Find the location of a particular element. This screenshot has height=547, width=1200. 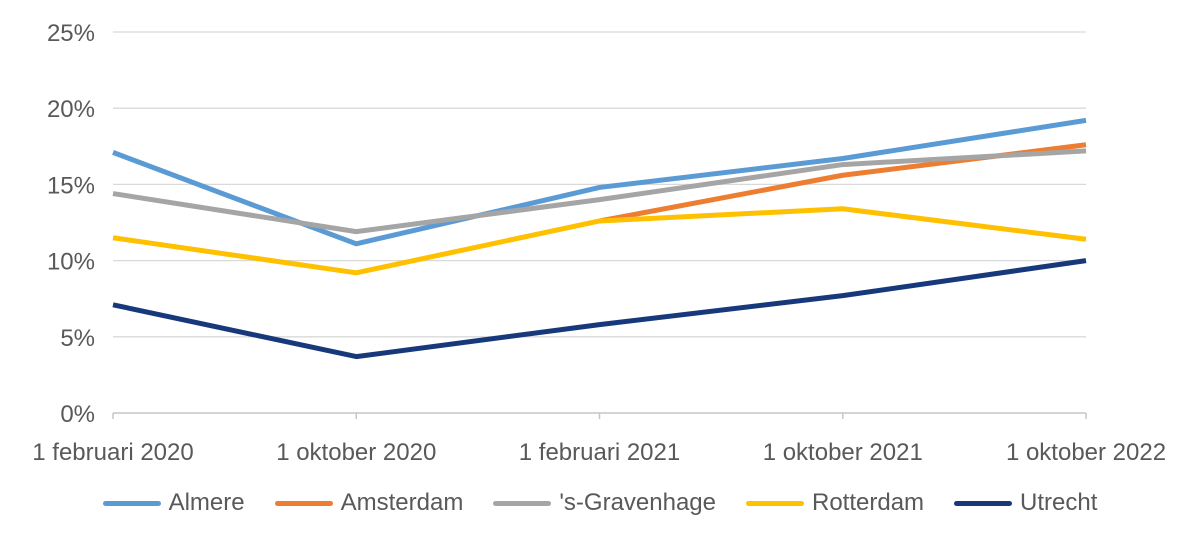

x-axis-label: 1 februari 2021 is located at coordinates (599, 452).